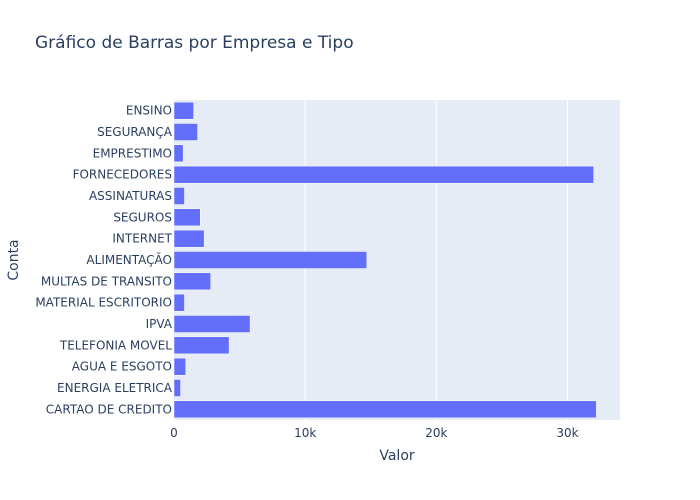  I want to click on y-tick-label: FORNECEDORES, so click(122, 175).